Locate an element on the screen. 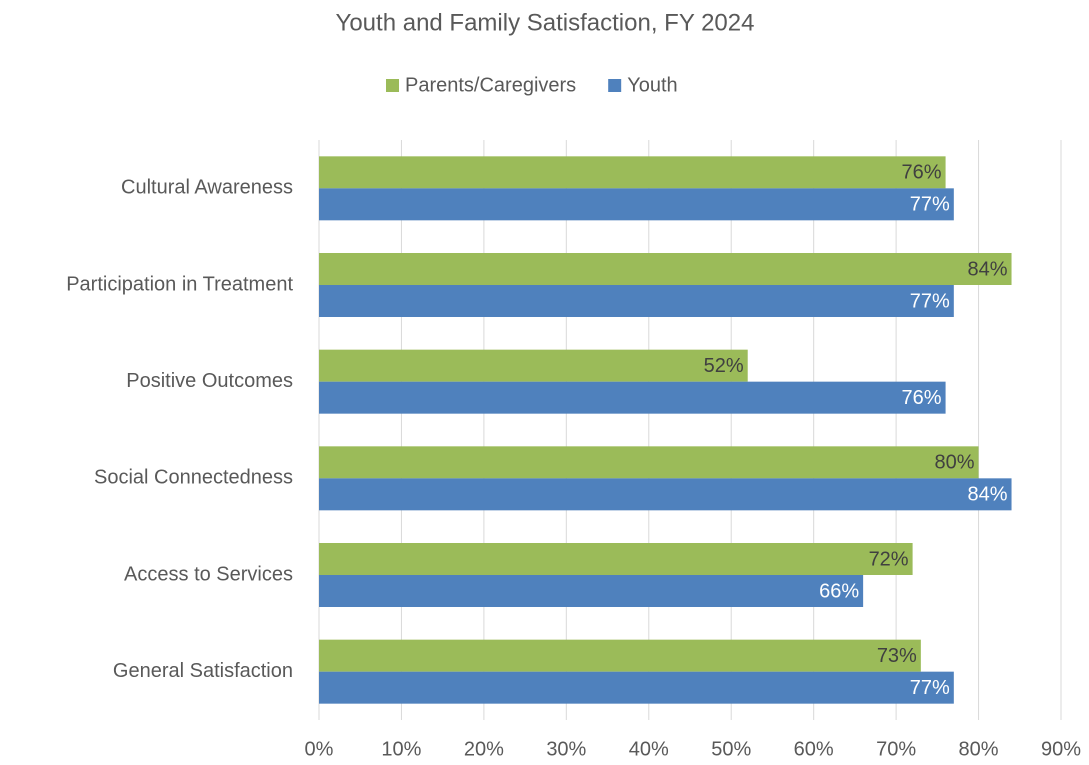 Image resolution: width=1089 pixels, height=765 pixels. x-tick-label: 90% is located at coordinates (1061, 749).